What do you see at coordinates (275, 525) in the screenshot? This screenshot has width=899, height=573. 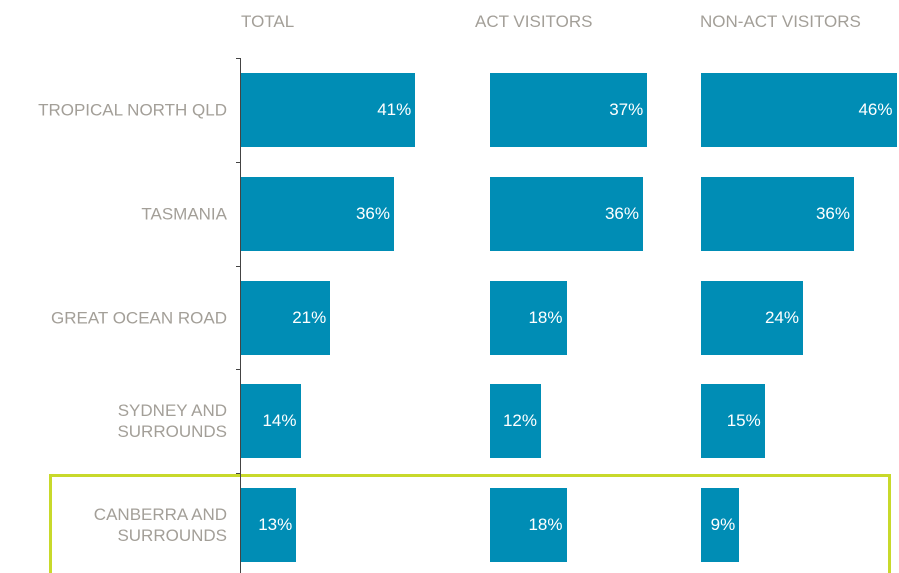 I see `value-label: 13%` at bounding box center [275, 525].